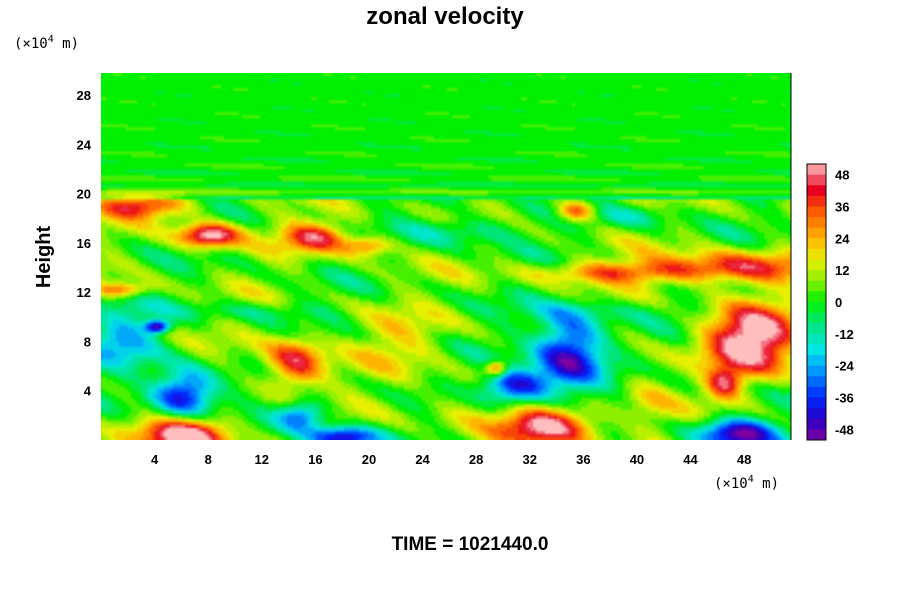 Image resolution: width=900 pixels, height=600 pixels. What do you see at coordinates (84, 144) in the screenshot?
I see `y-tick-label: 24` at bounding box center [84, 144].